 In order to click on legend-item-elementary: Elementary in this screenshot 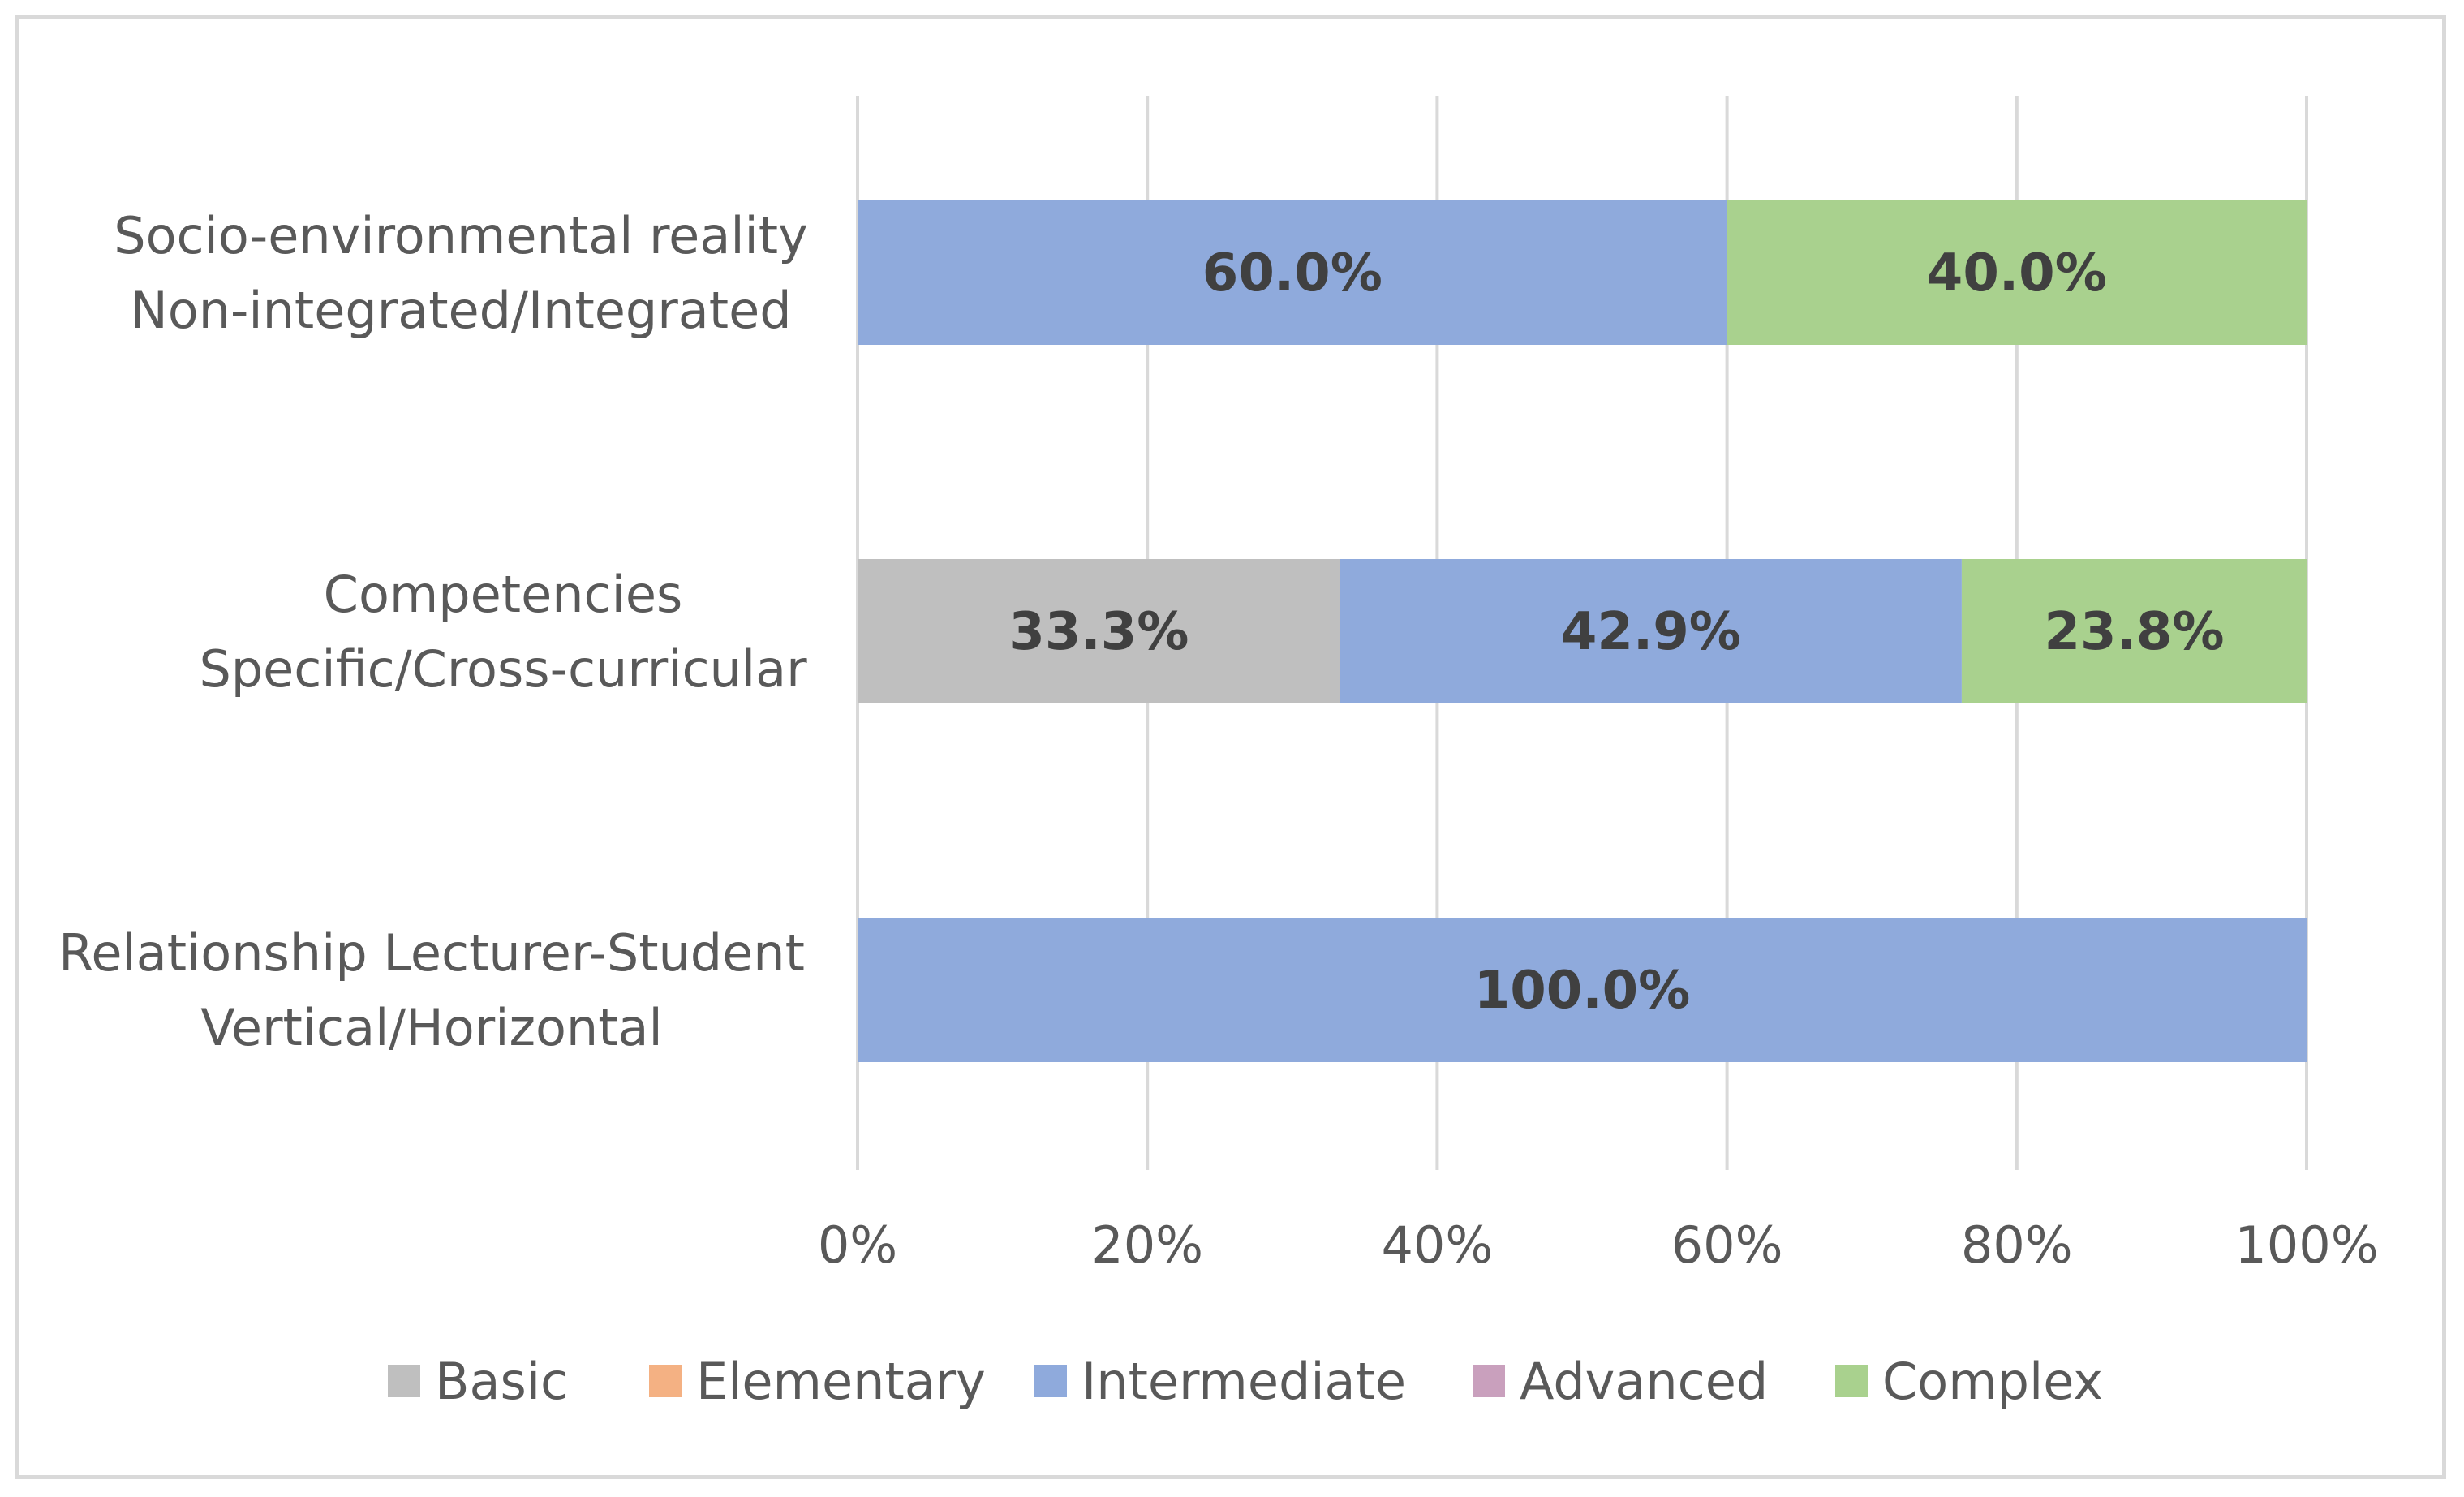, I will do `click(817, 1381)`.